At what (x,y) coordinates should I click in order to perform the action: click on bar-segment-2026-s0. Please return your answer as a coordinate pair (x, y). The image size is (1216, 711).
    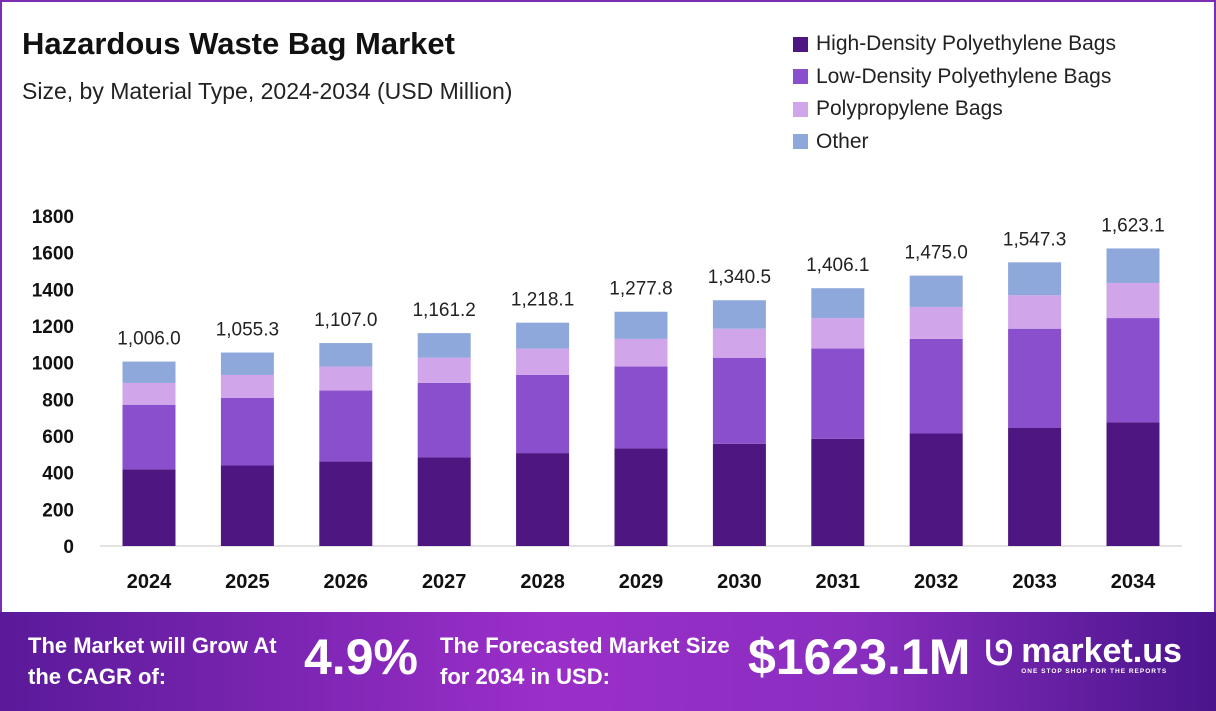
    Looking at the image, I should click on (346, 503).